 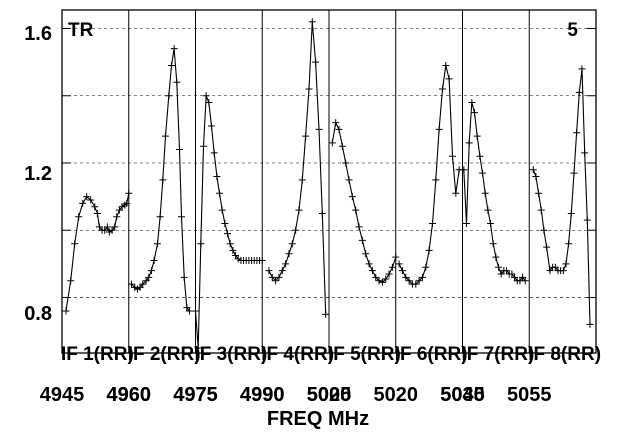 I want to click on x-tick-label-5035: 5035, so click(x=462, y=395).